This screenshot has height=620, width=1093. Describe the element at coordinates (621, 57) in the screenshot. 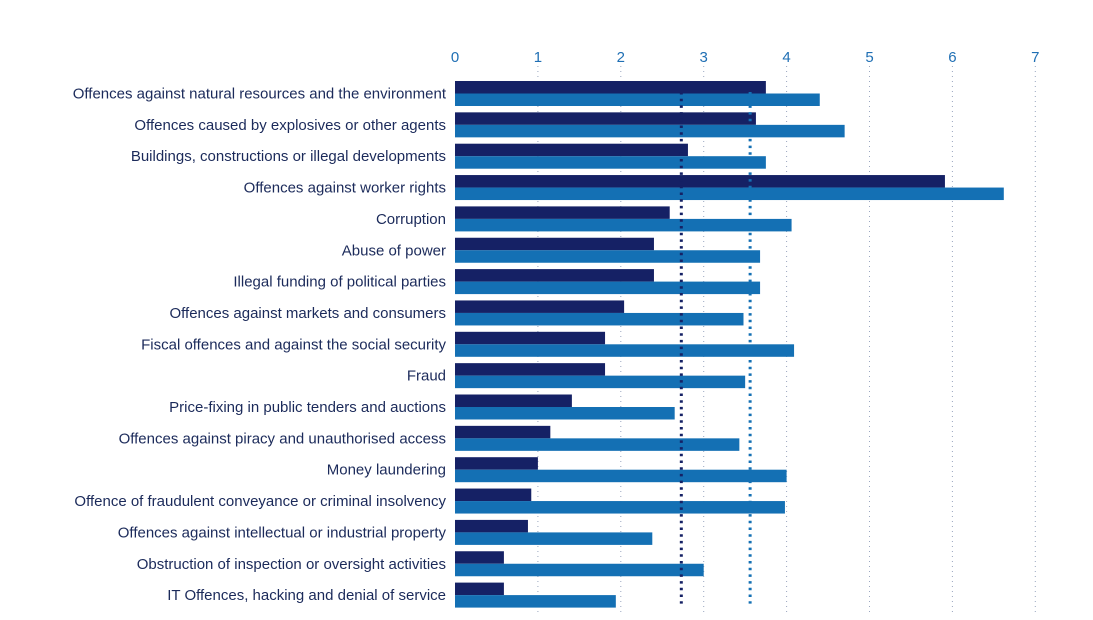

I see `x-tick-label-2: 2` at that location.